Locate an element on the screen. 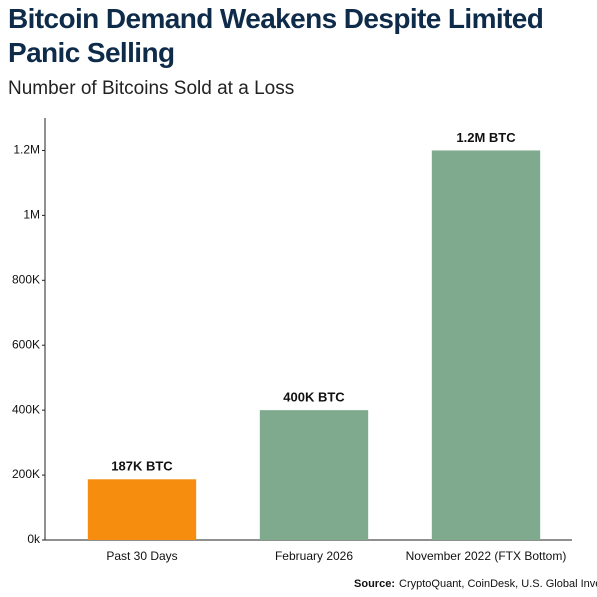 Image resolution: width=597 pixels, height=597 pixels. y-tick-label: 800K is located at coordinates (26, 279).